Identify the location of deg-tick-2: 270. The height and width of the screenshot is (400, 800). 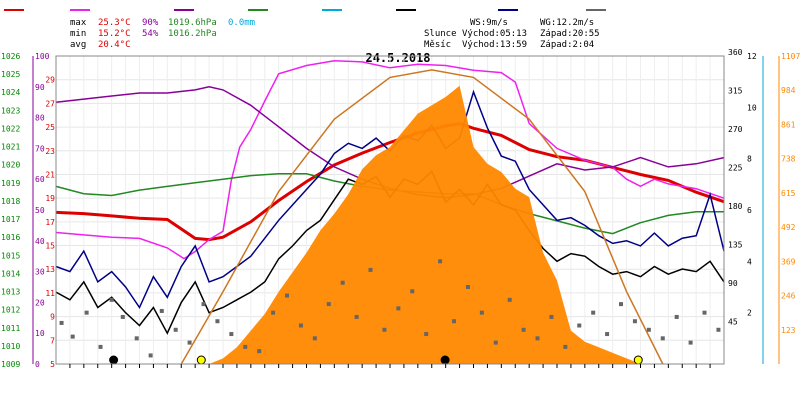
(735, 129).